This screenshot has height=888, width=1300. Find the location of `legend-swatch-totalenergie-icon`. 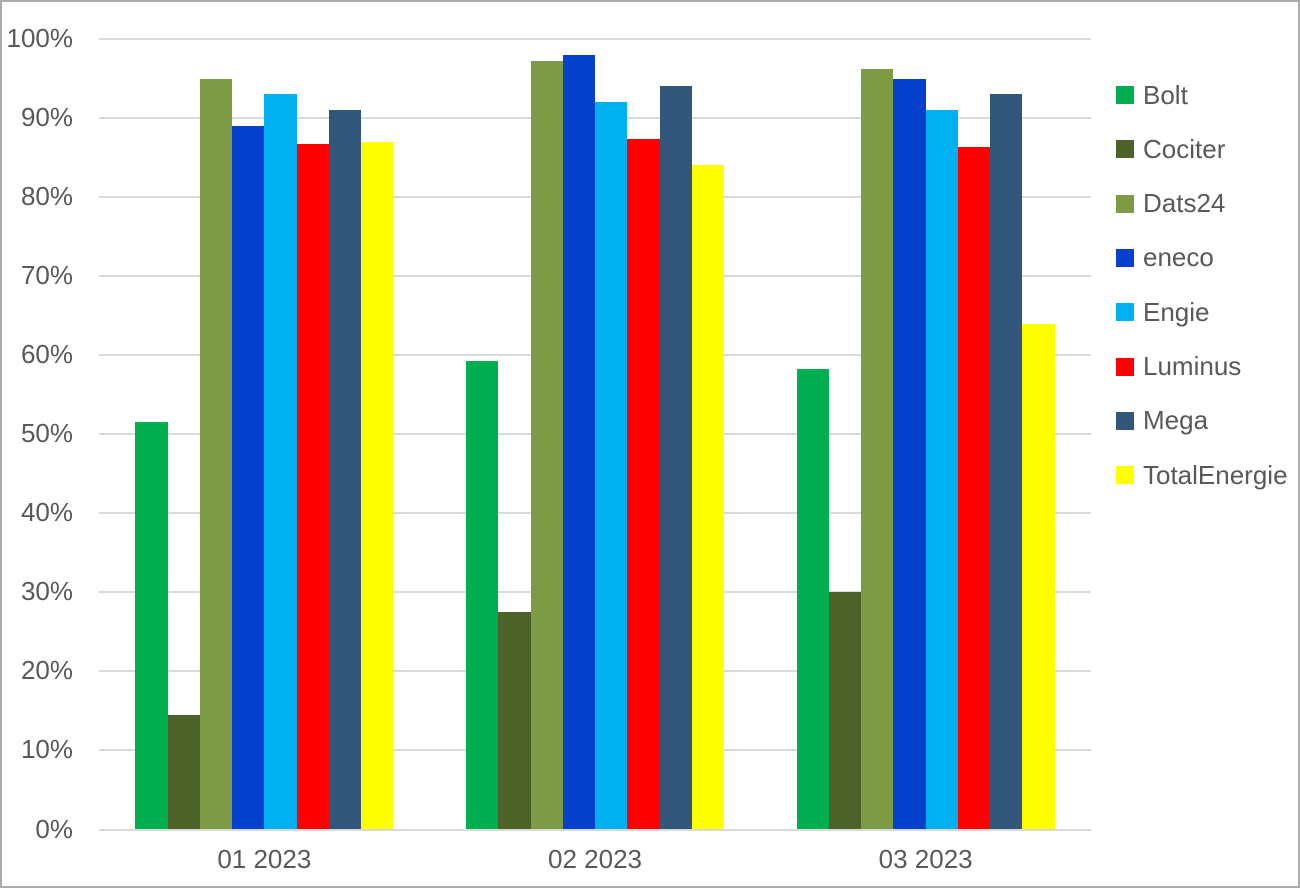

legend-swatch-totalenergie-icon is located at coordinates (1125, 475).